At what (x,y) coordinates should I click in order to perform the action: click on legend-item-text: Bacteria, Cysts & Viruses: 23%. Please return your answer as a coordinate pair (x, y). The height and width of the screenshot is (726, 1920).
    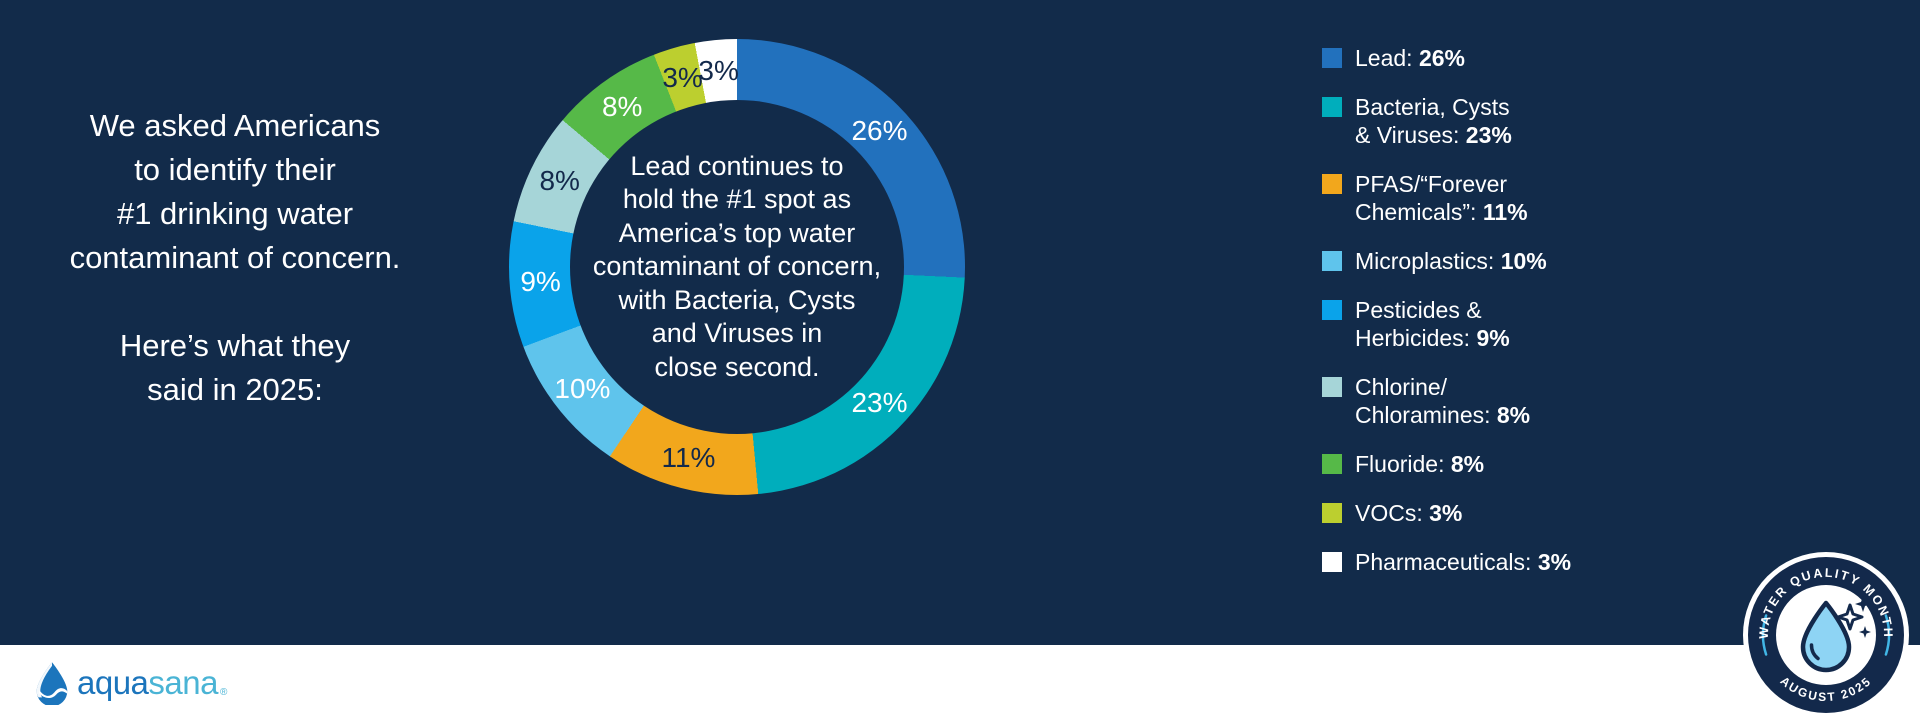
    Looking at the image, I should click on (1433, 121).